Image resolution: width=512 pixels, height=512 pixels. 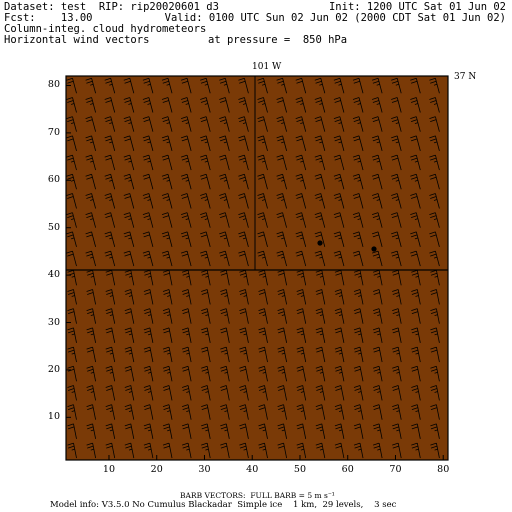 What do you see at coordinates (53, 417) in the screenshot?
I see `y-tick-label: 10` at bounding box center [53, 417].